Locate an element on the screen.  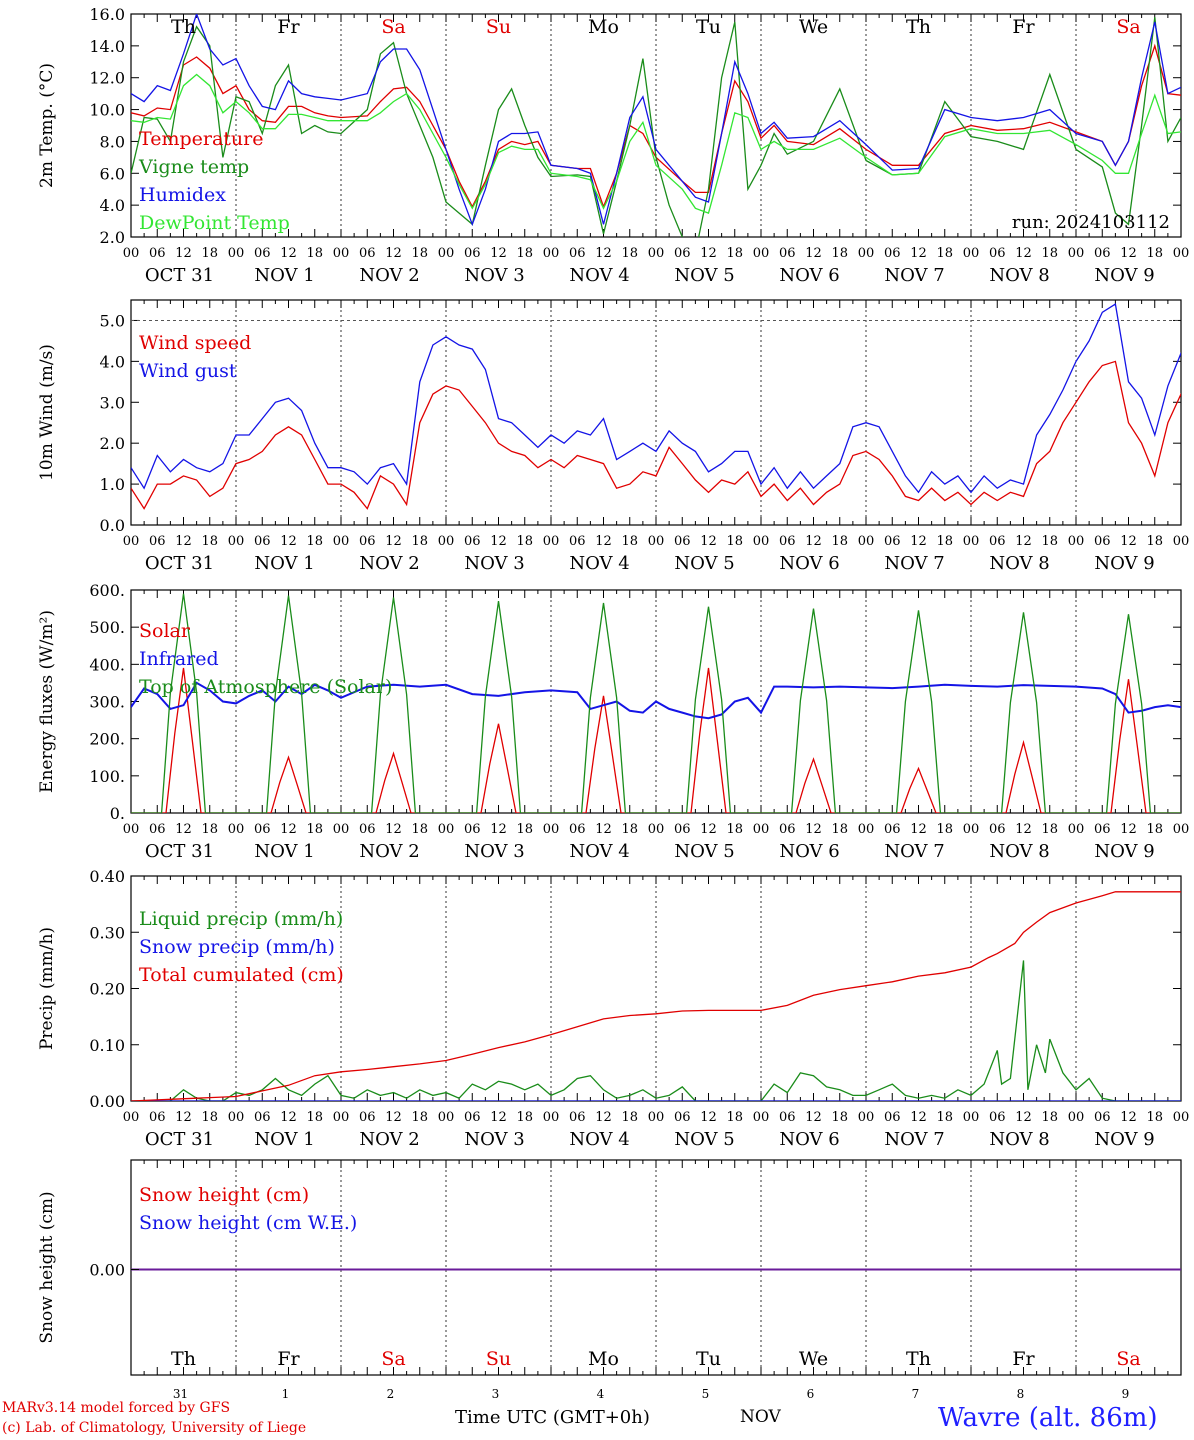
y-tick-label: 1.0 is located at coordinates (112, 484).